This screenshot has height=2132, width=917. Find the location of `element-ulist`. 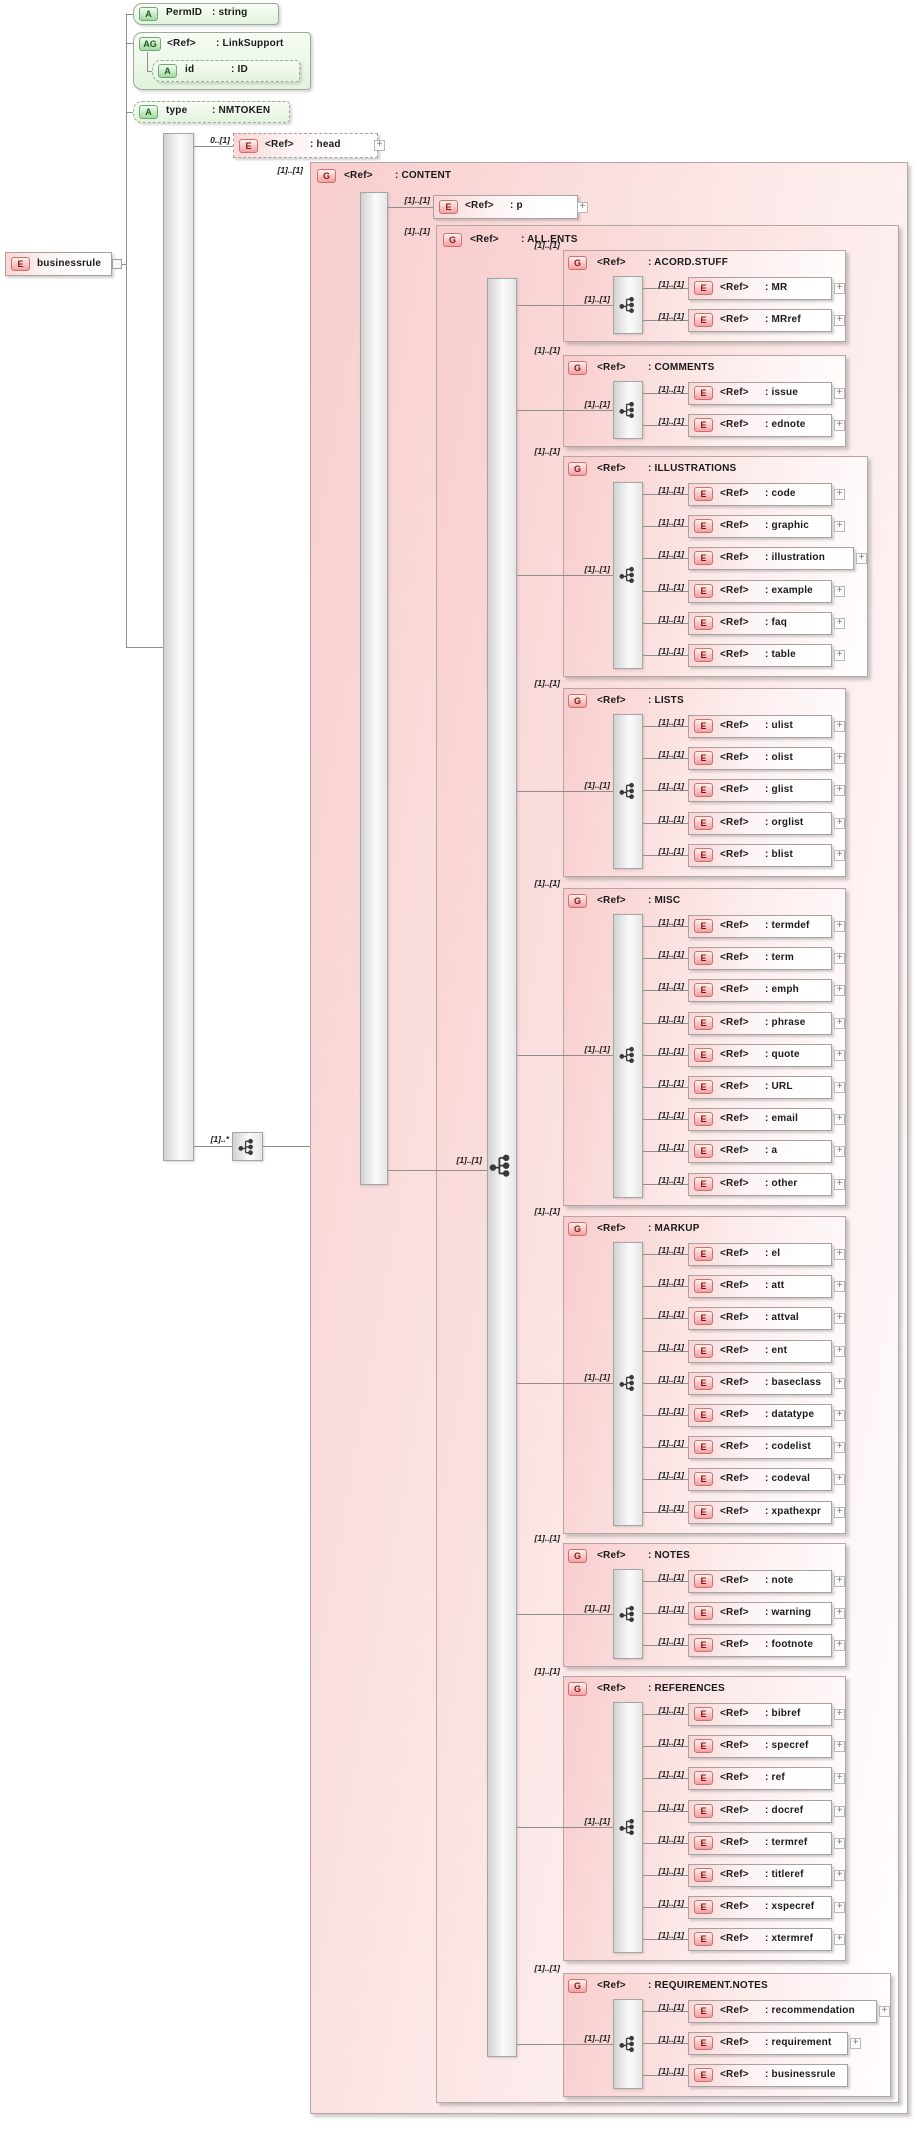

element-ulist is located at coordinates (760, 726).